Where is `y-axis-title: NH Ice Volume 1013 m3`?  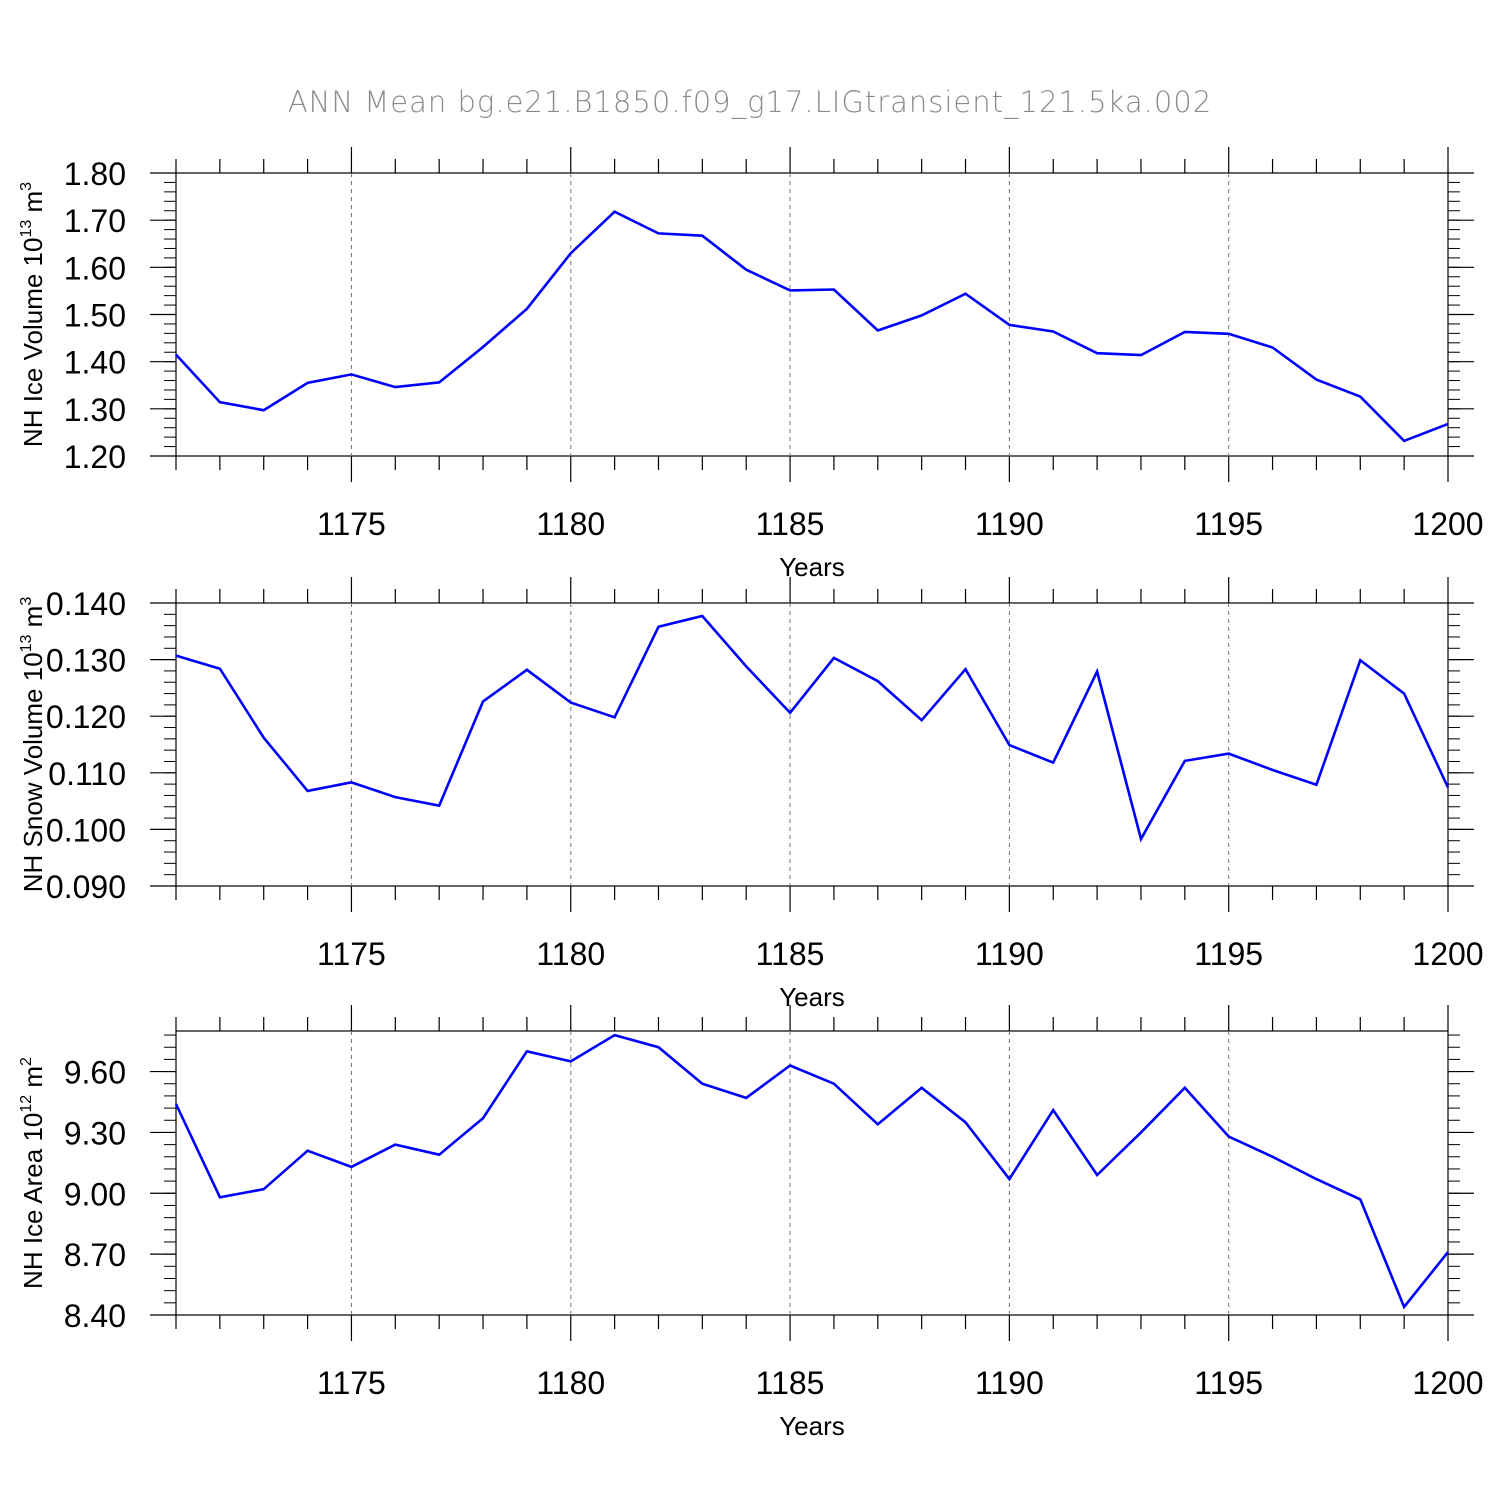 y-axis-title: NH Ice Volume 1013 m3 is located at coordinates (33, 314).